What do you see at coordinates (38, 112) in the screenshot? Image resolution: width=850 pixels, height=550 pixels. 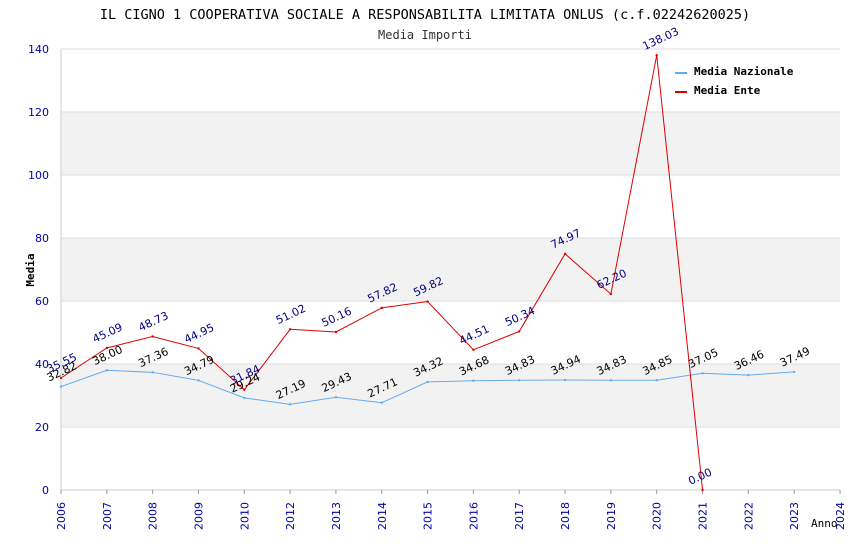 I see `y-tick-label: 120` at bounding box center [38, 112].